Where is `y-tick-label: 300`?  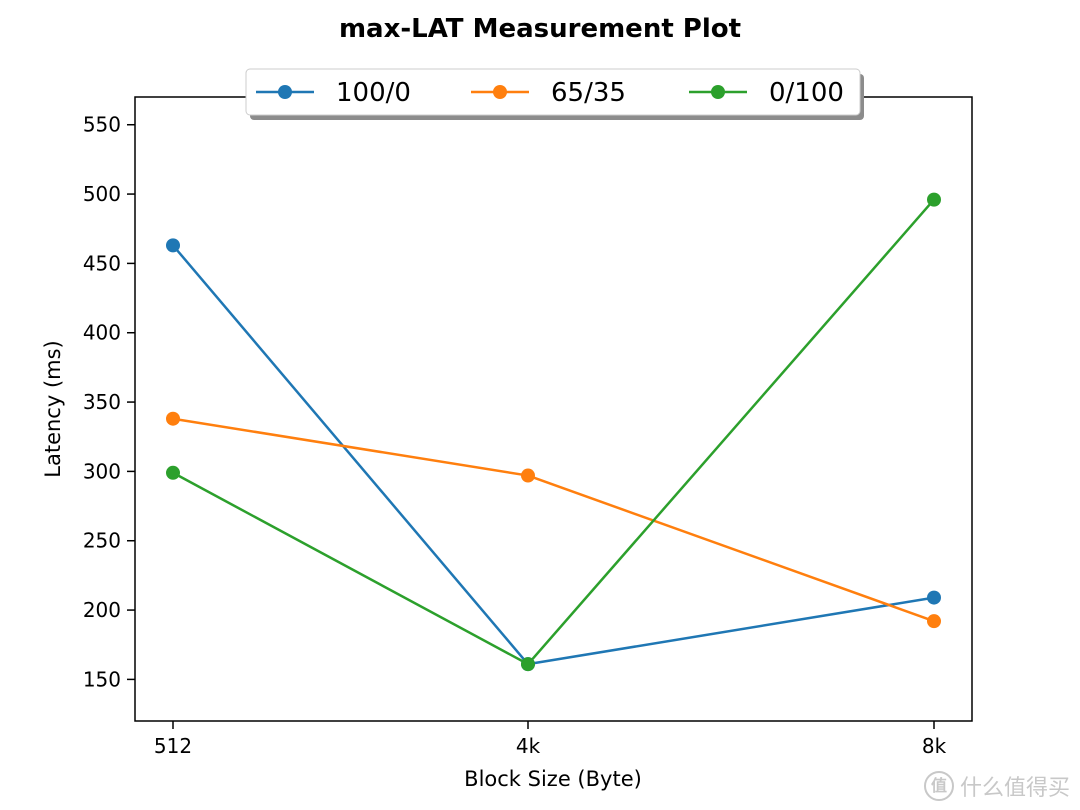 y-tick-label: 300 is located at coordinates (102, 471).